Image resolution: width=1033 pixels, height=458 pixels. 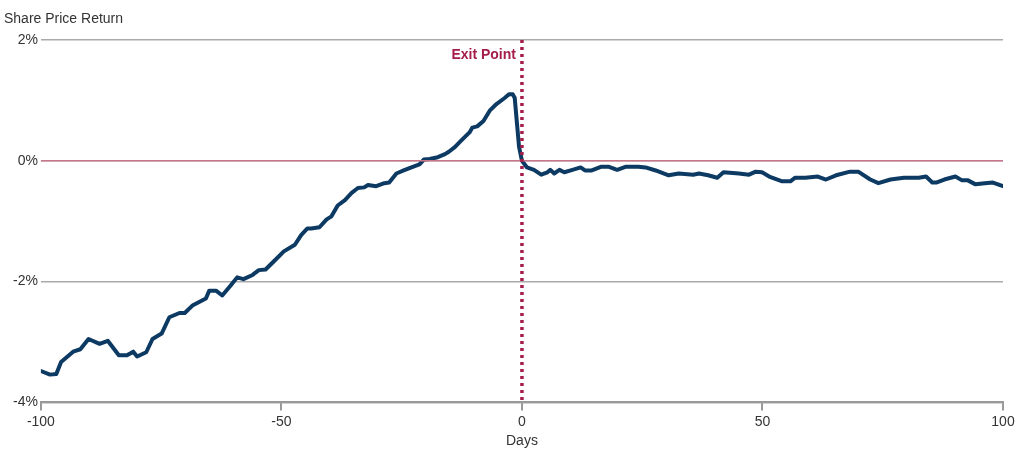 I want to click on y-tick-label: -4%, so click(x=25, y=401).